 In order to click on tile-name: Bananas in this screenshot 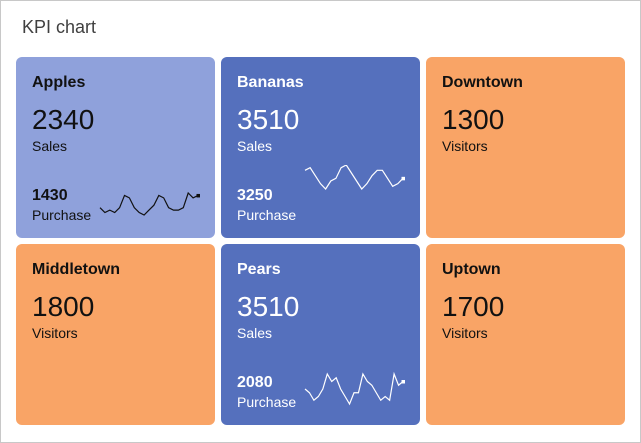, I will do `click(270, 82)`.